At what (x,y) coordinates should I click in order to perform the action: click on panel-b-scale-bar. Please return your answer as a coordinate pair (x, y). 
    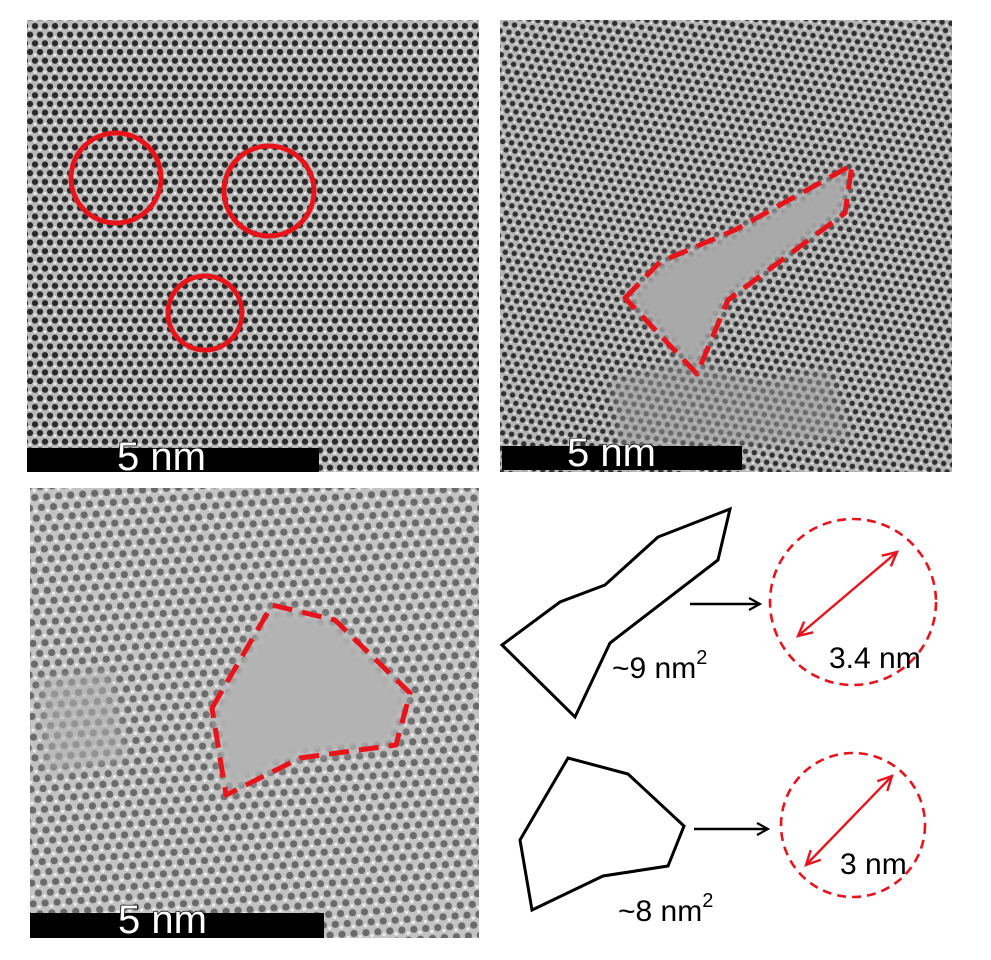
    Looking at the image, I should click on (622, 458).